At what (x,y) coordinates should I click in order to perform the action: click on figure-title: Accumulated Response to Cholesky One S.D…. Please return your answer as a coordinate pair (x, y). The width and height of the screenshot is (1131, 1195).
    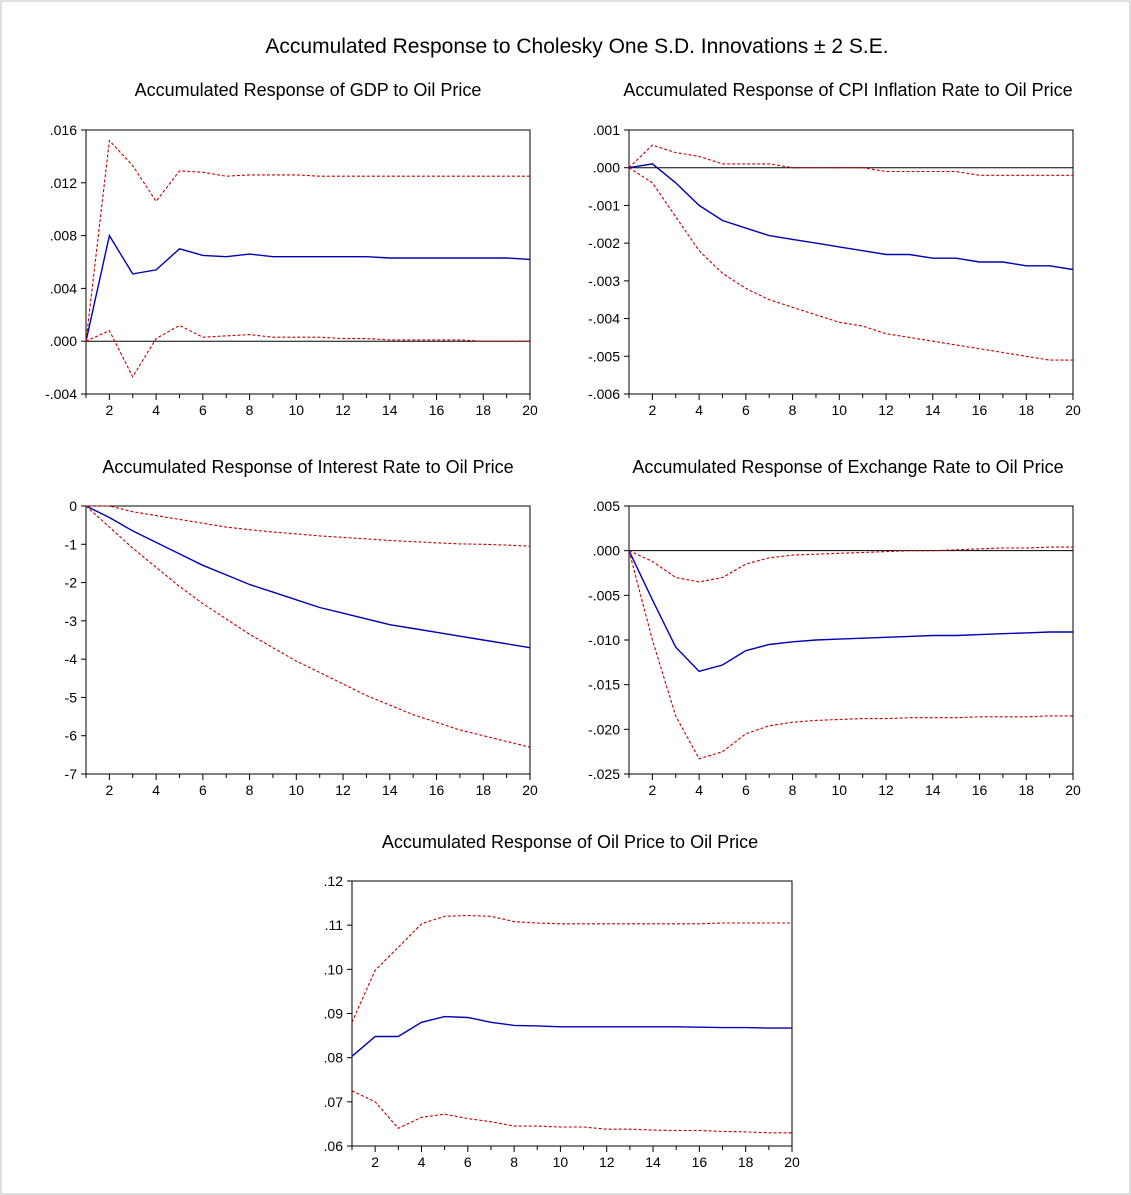
    Looking at the image, I should click on (576, 46).